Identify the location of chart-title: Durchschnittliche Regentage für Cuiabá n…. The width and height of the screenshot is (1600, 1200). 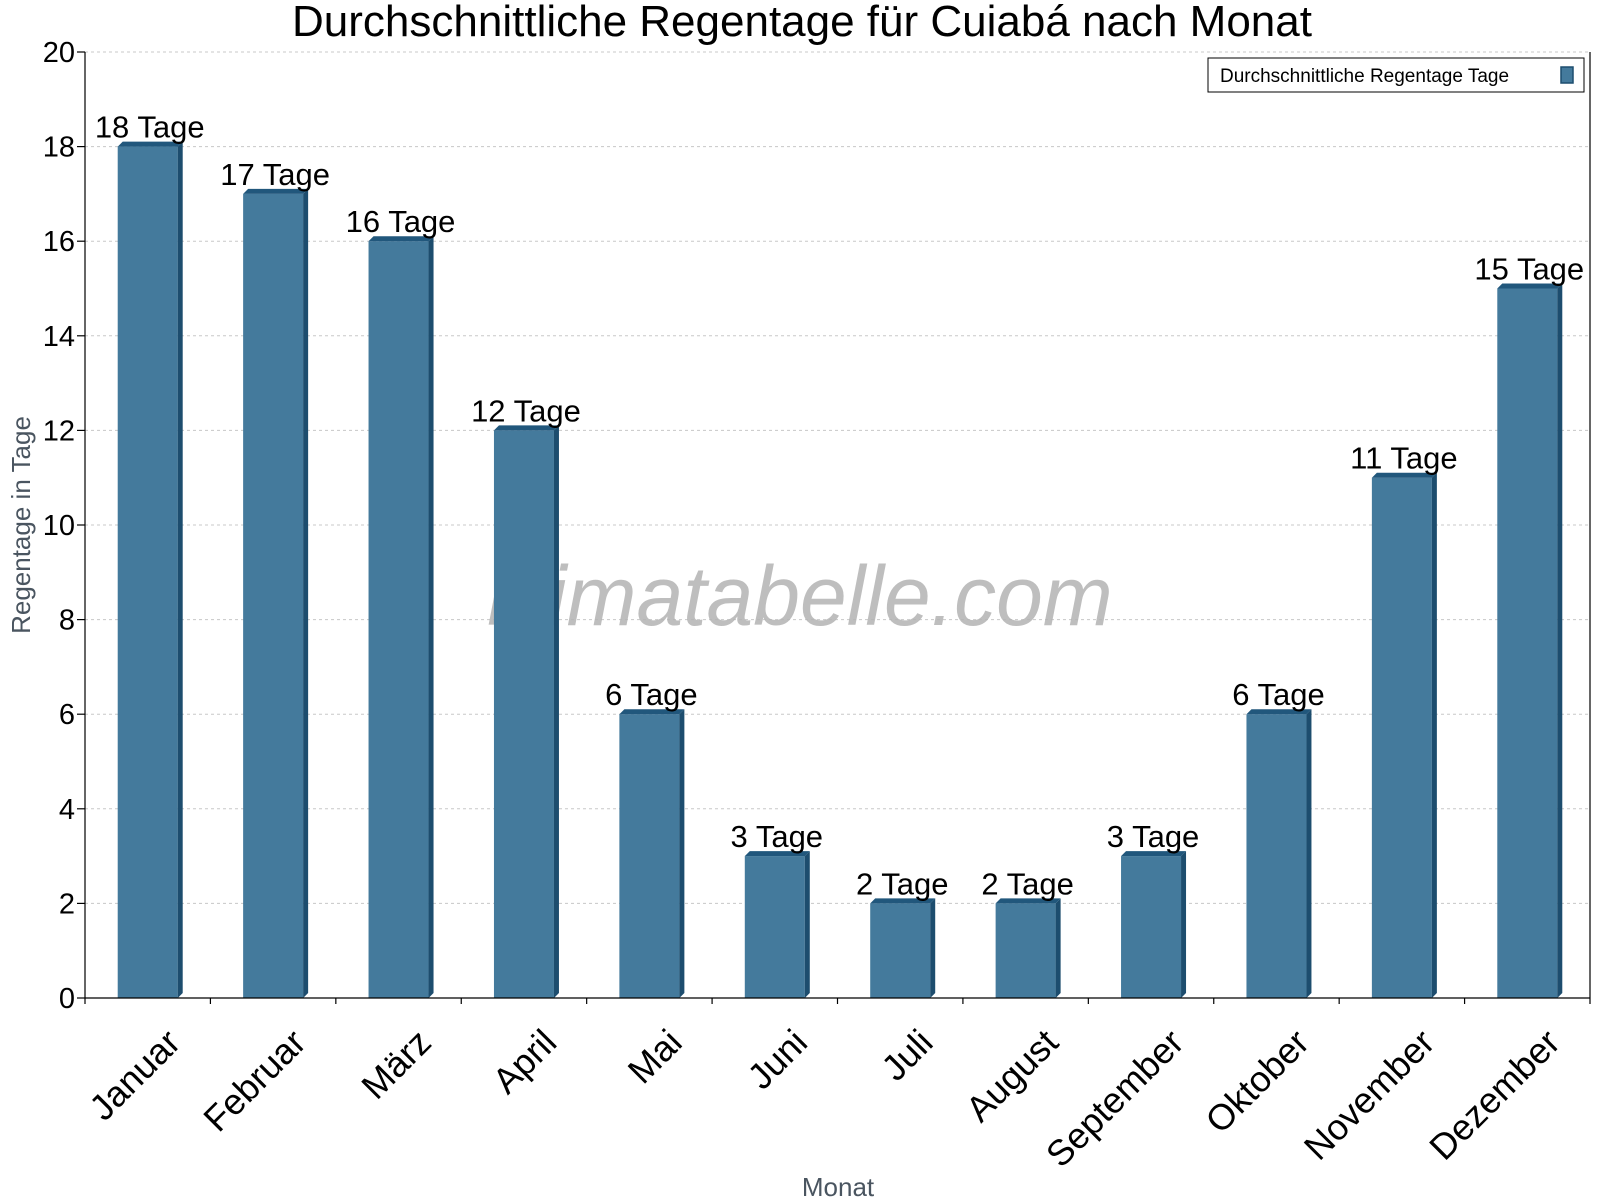
(802, 23).